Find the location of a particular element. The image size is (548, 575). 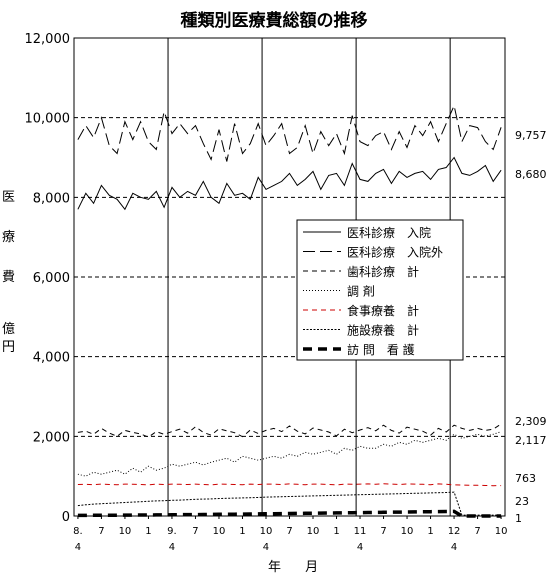

legend-label-6: 施設療養 計 is located at coordinates (383, 330).